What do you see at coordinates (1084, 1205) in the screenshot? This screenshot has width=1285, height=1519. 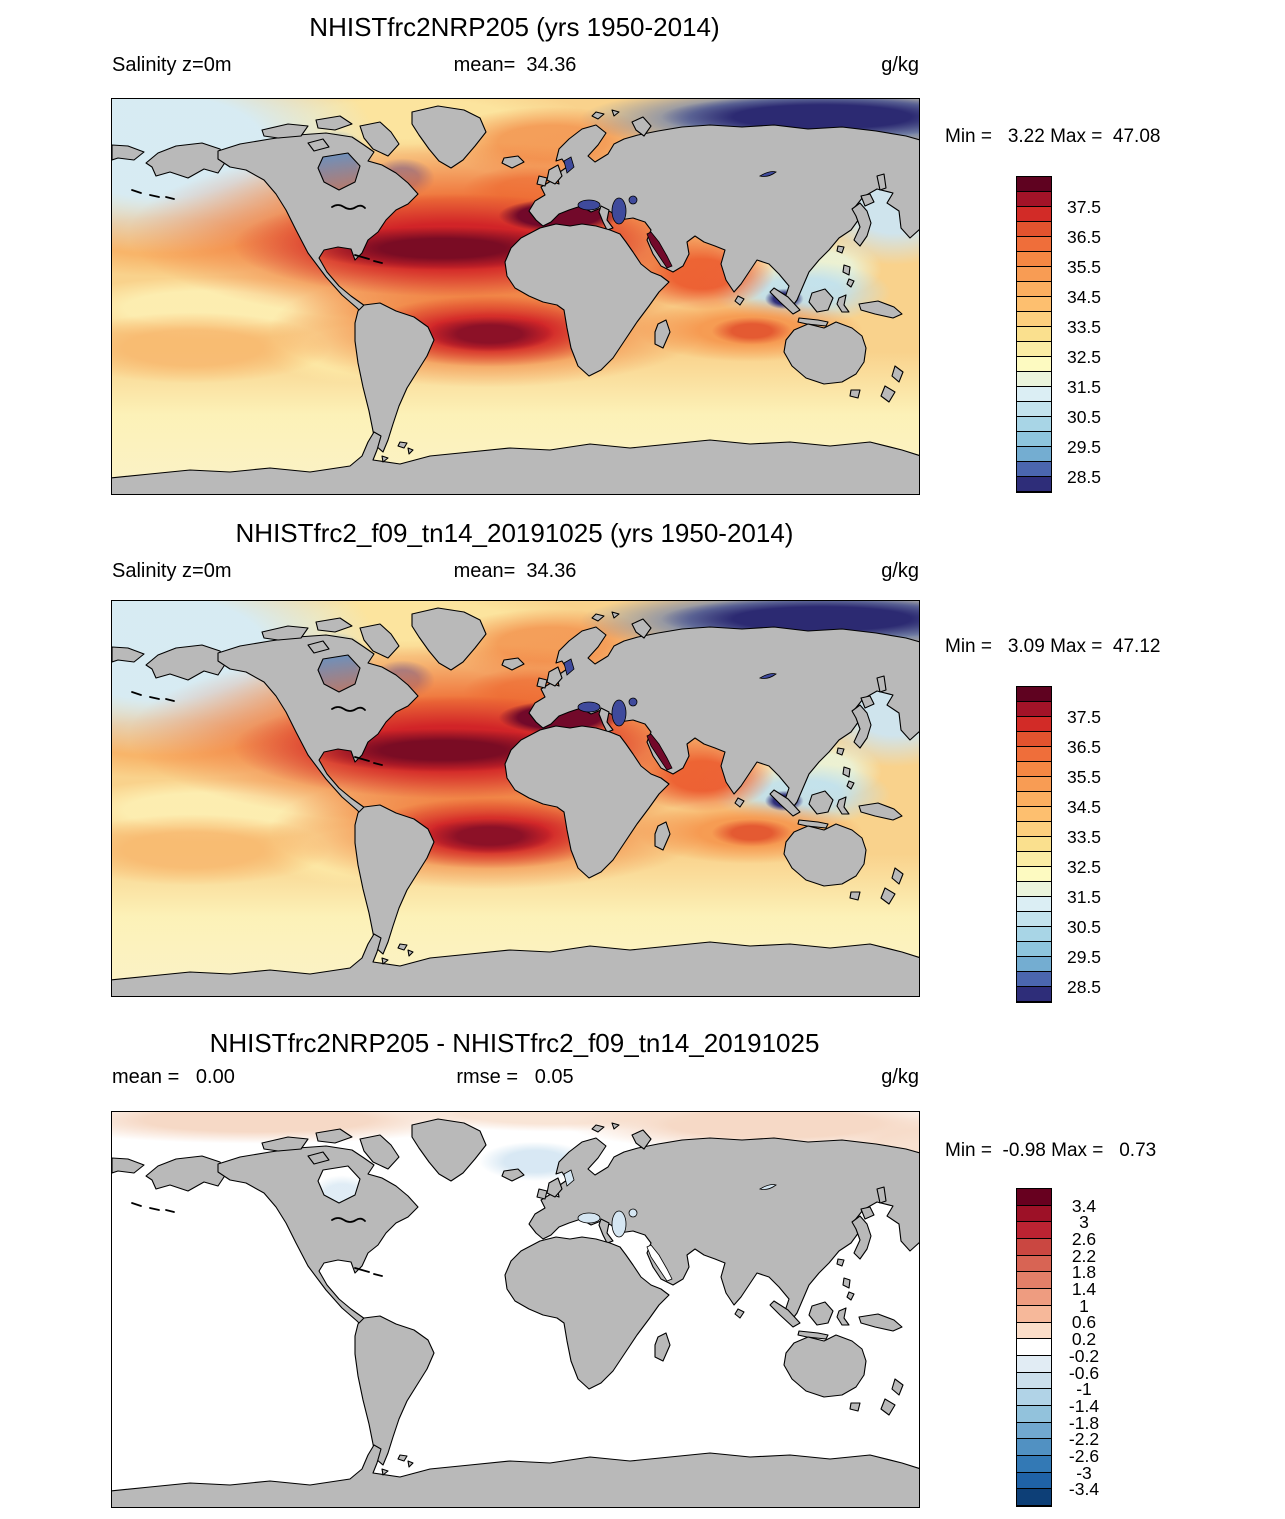 I see `colorbar-tick-label: 3.4` at bounding box center [1084, 1205].